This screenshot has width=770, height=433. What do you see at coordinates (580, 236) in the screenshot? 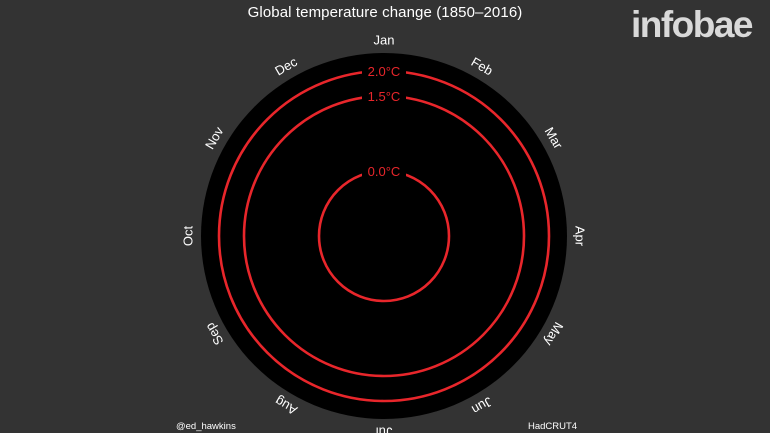
I see `month-label-apr: Apr` at bounding box center [580, 236].